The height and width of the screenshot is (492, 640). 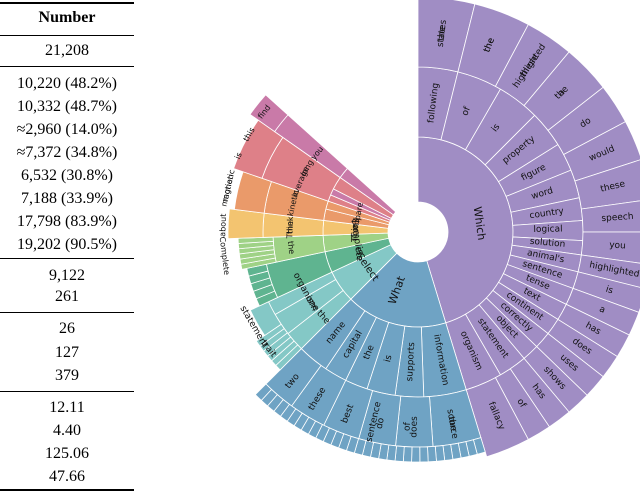 What do you see at coordinates (617, 218) in the screenshot?
I see `sunburst-label: speech` at bounding box center [617, 218].